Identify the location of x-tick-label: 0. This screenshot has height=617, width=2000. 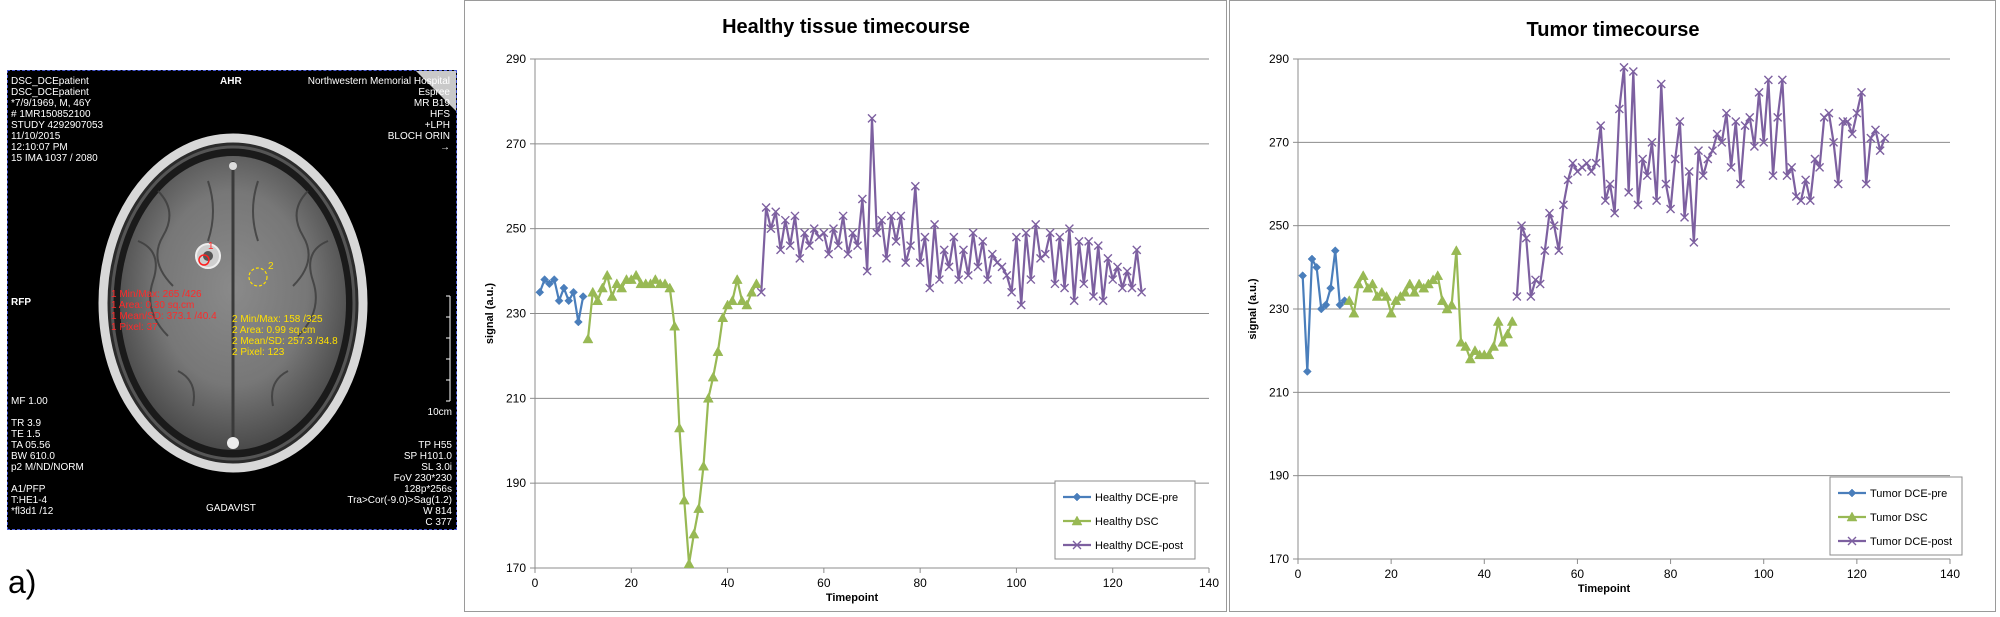
(1298, 574).